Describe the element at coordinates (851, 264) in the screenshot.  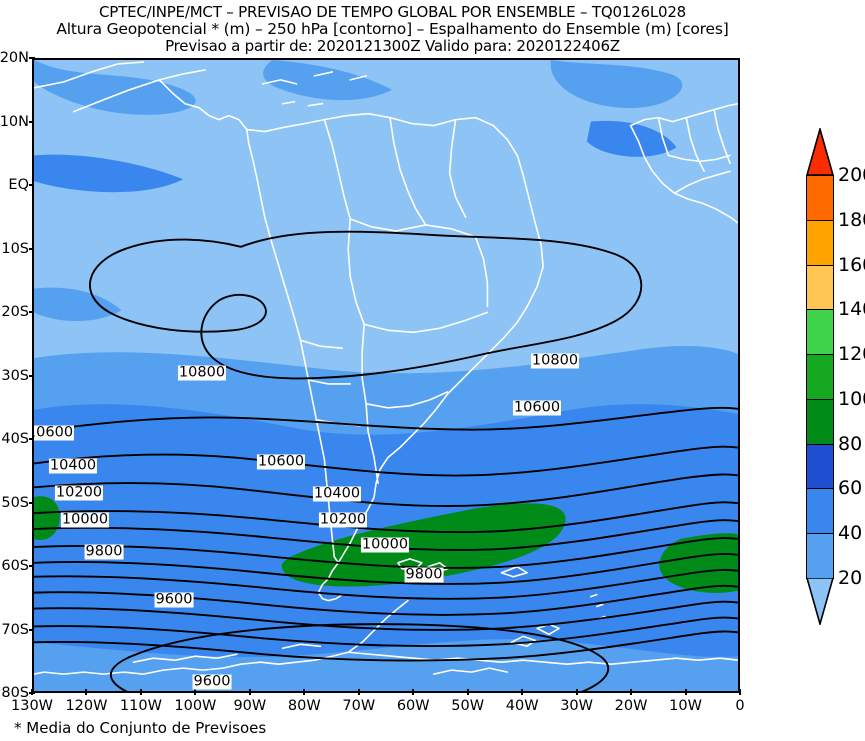
I see `colorbar-tick-label: 160` at that location.